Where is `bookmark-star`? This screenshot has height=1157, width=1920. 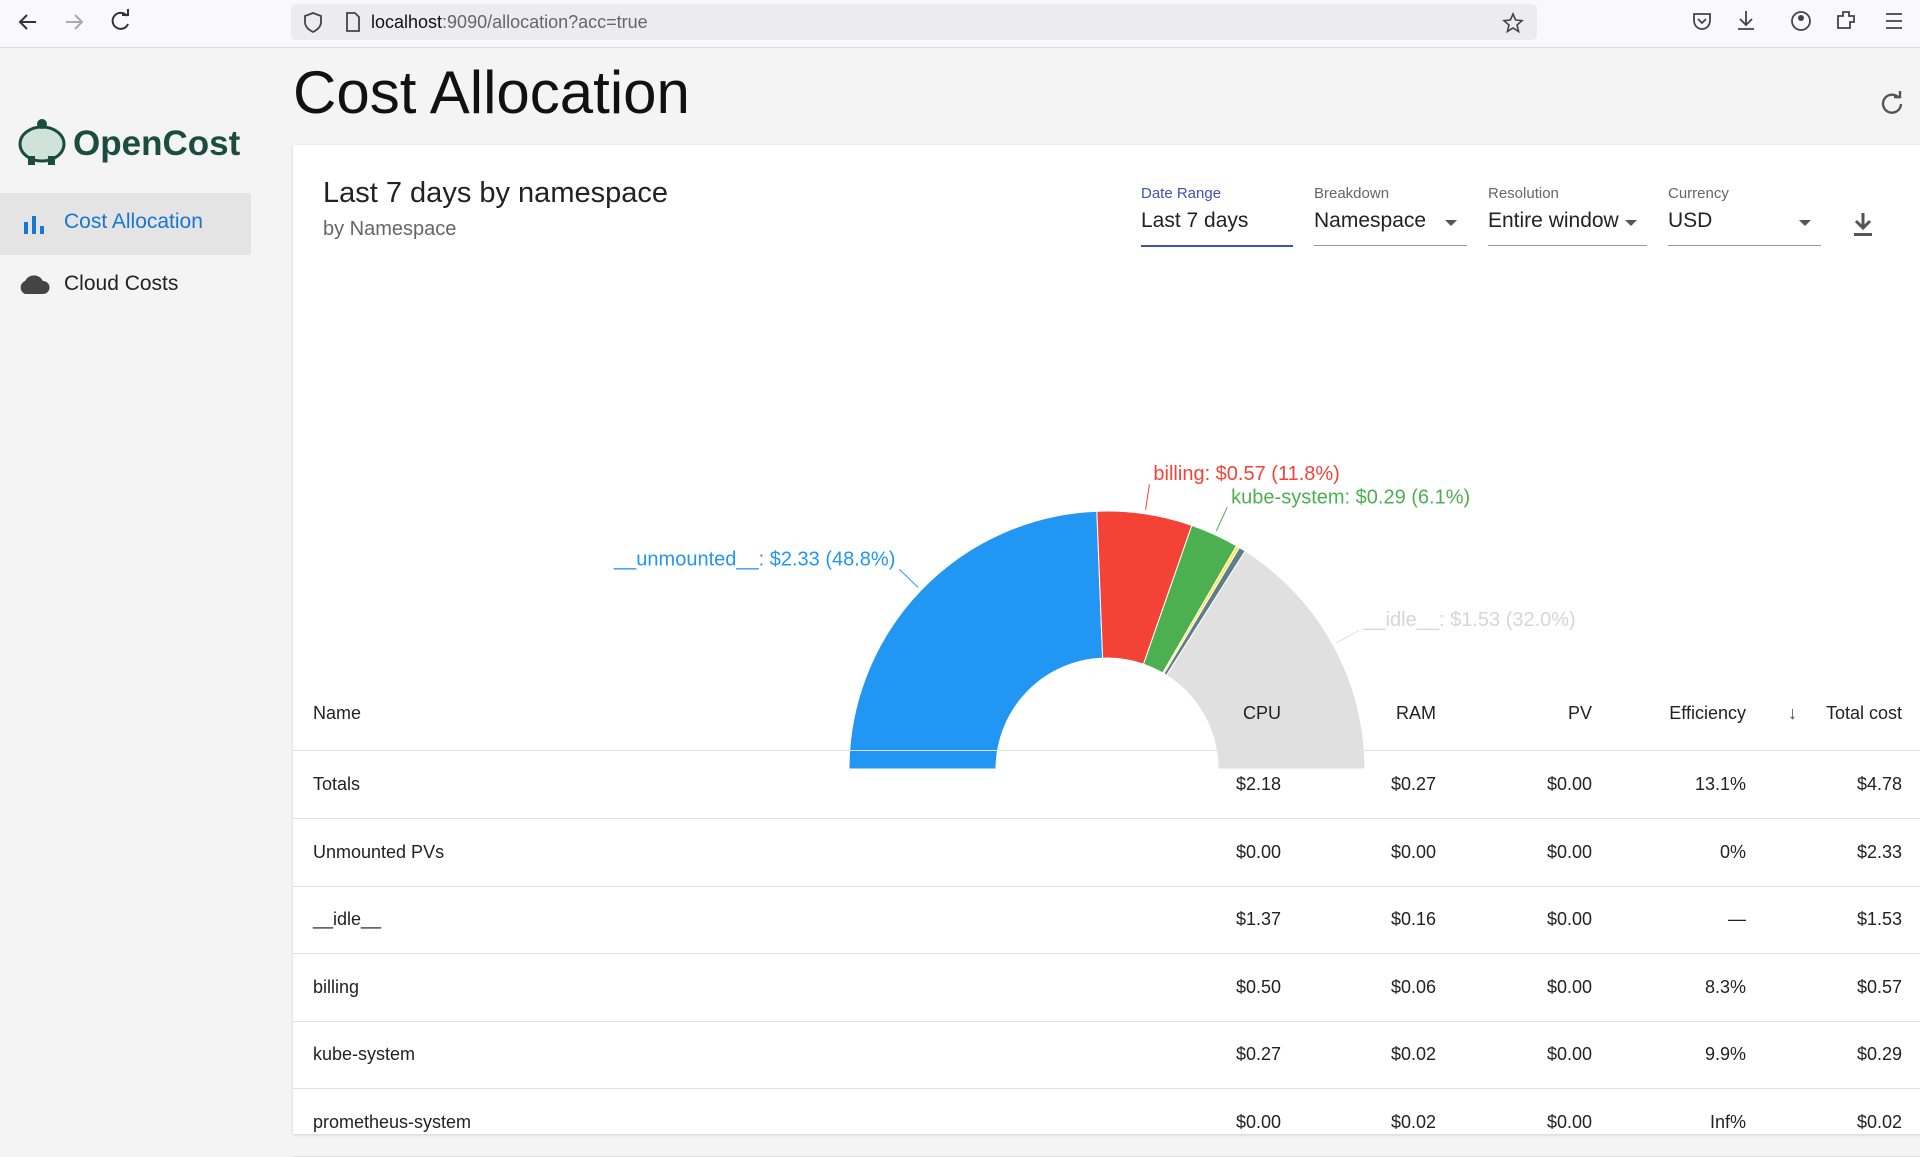
bookmark-star is located at coordinates (1513, 23).